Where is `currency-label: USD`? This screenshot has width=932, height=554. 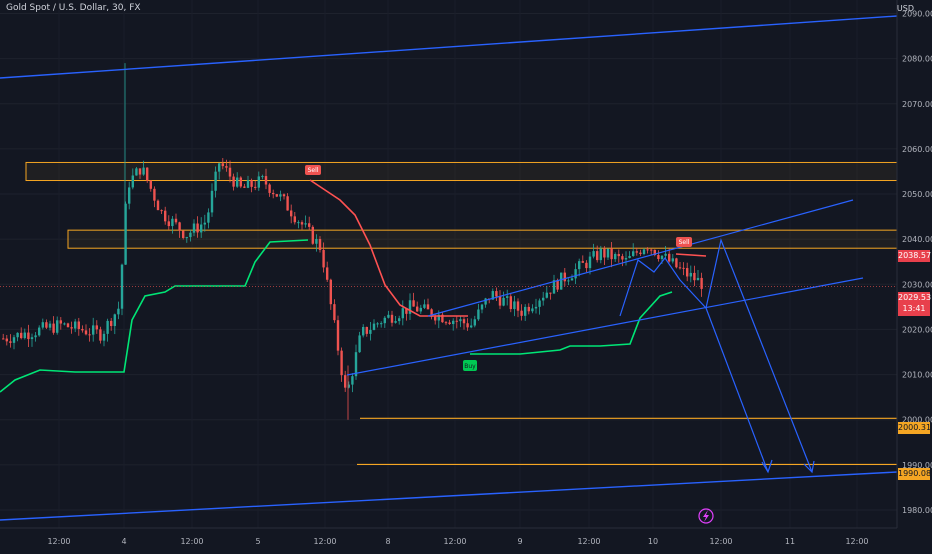 currency-label: USD is located at coordinates (905, 8).